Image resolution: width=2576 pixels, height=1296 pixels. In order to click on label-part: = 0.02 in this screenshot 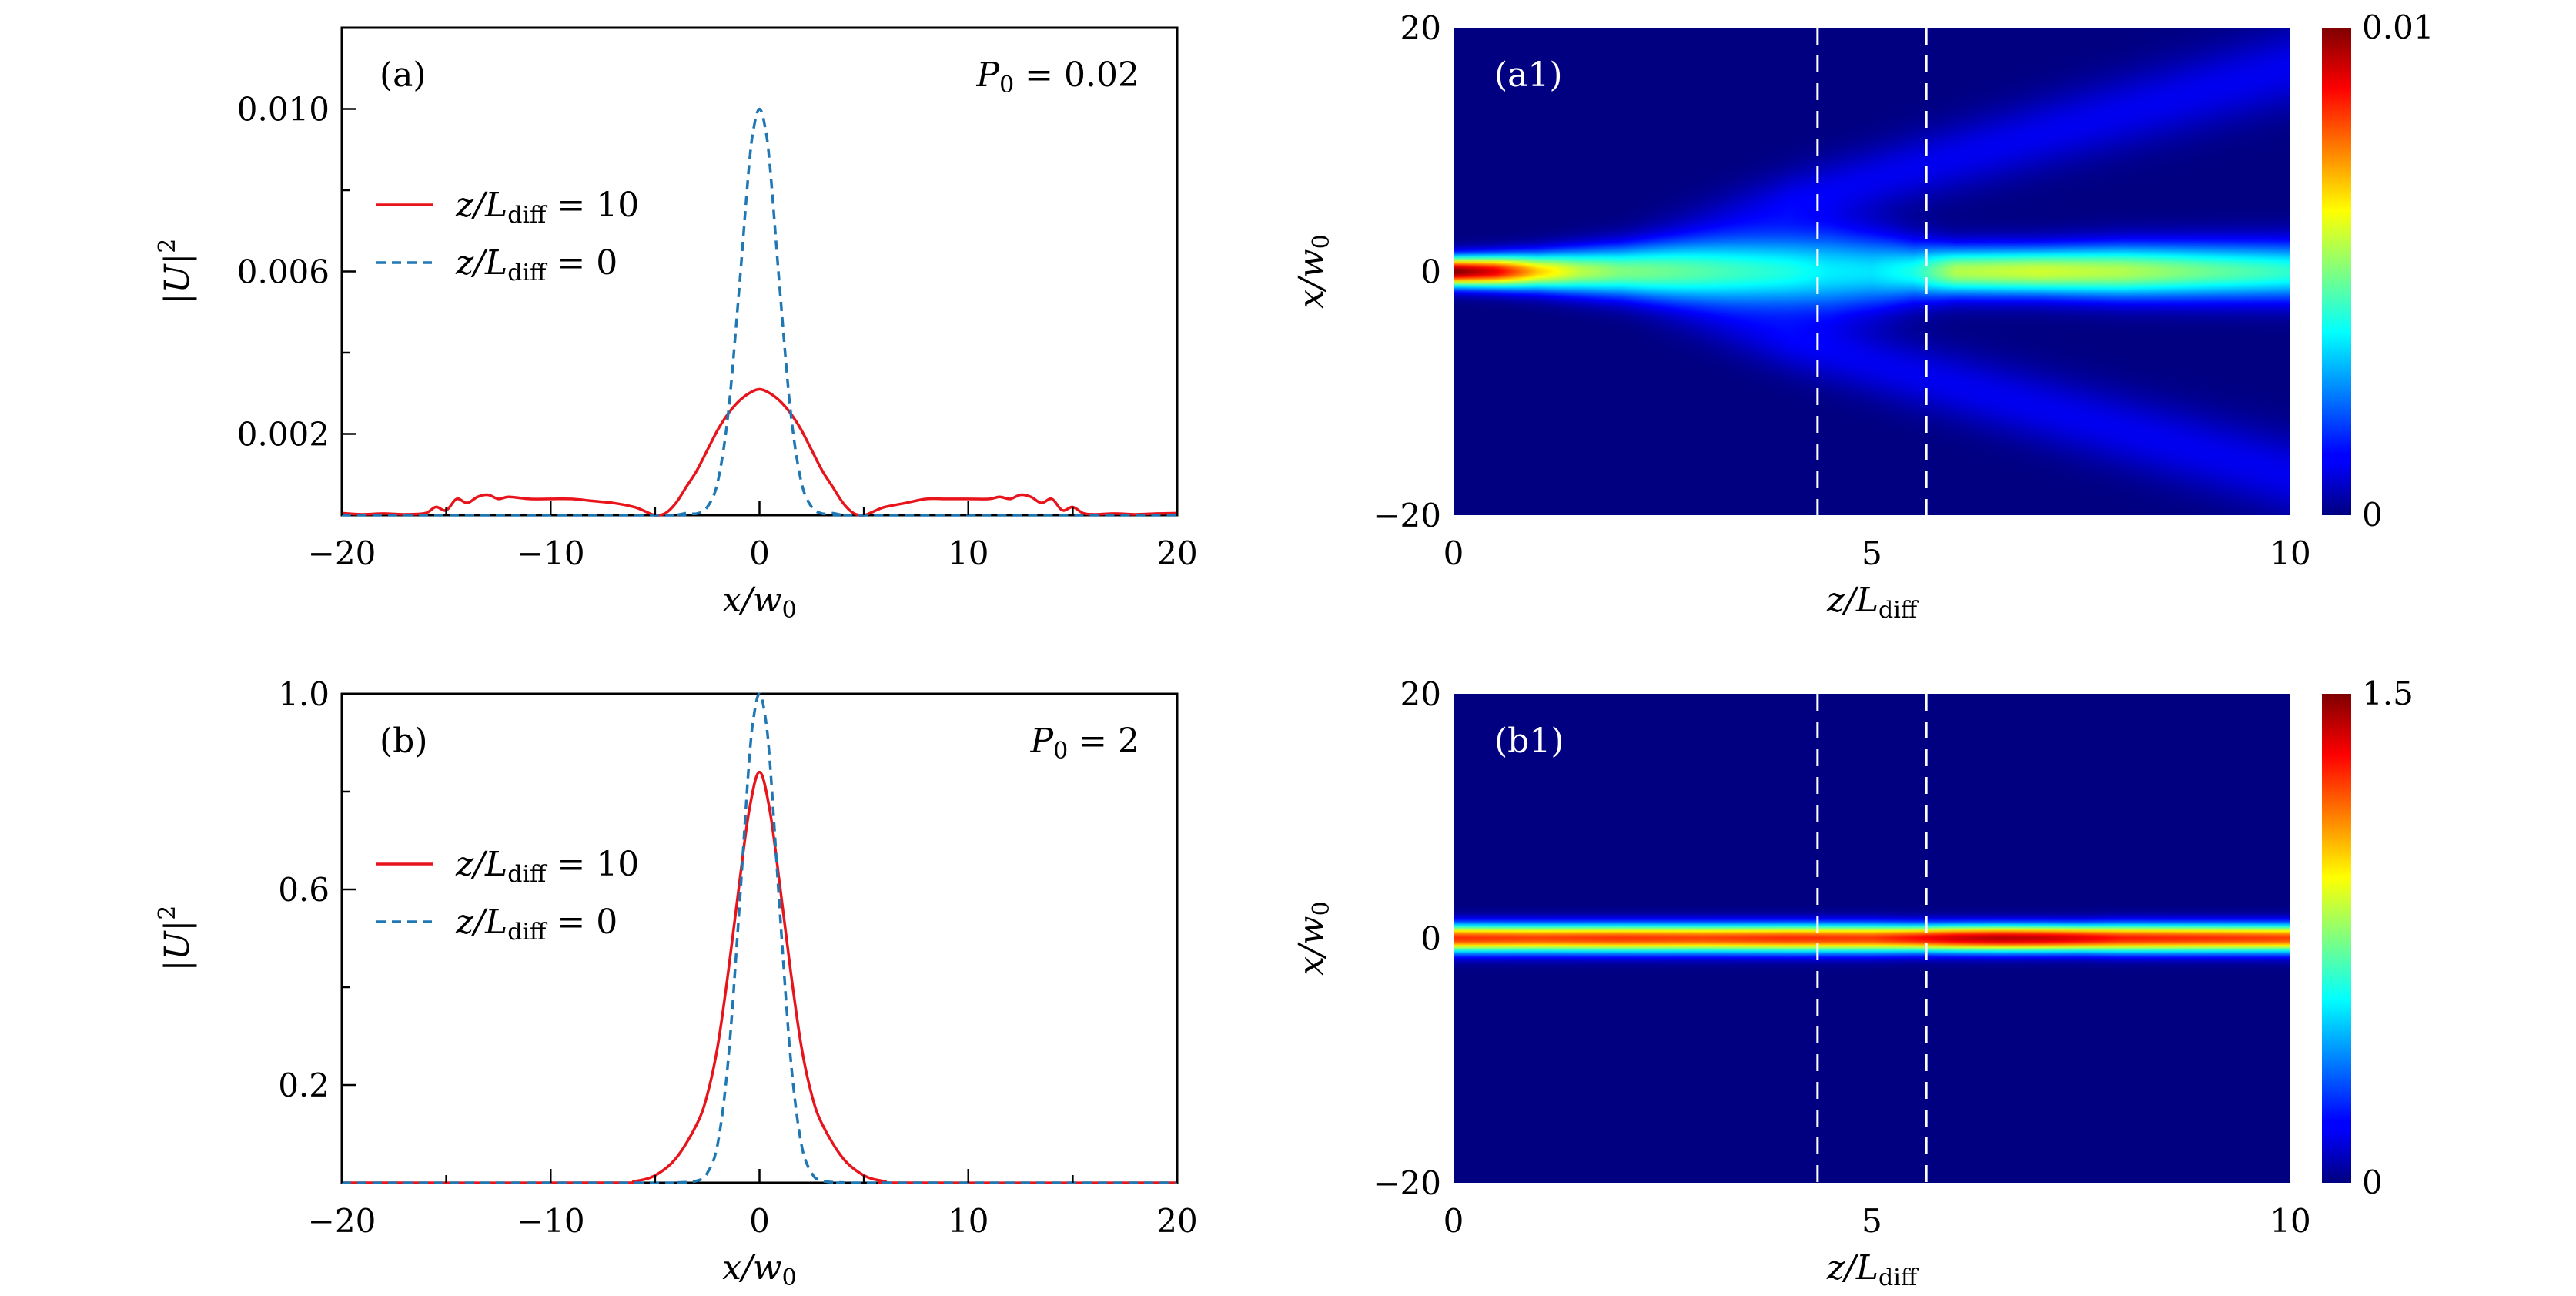, I will do `click(1077, 75)`.